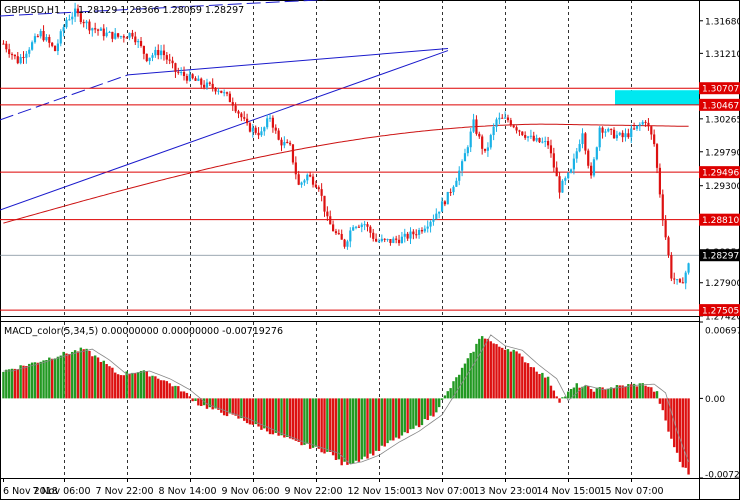  I want to click on supply-zone, so click(657, 97).